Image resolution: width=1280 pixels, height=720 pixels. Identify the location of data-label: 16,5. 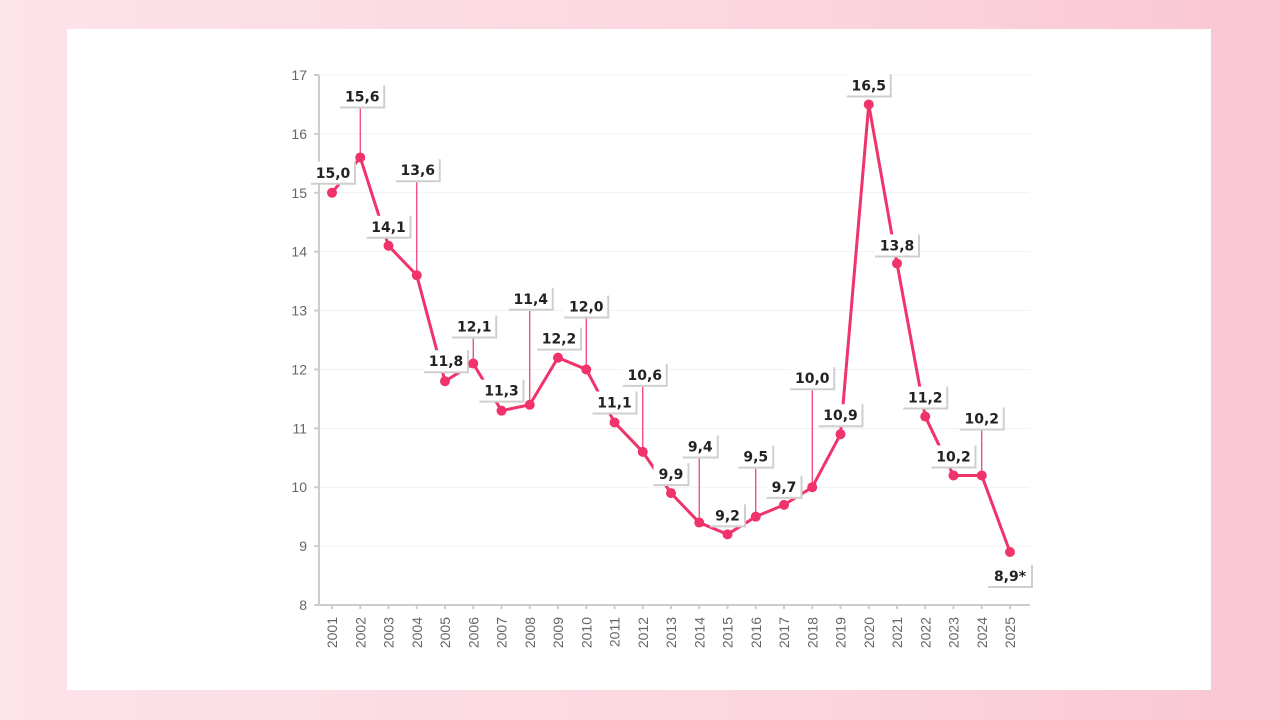
(868, 86).